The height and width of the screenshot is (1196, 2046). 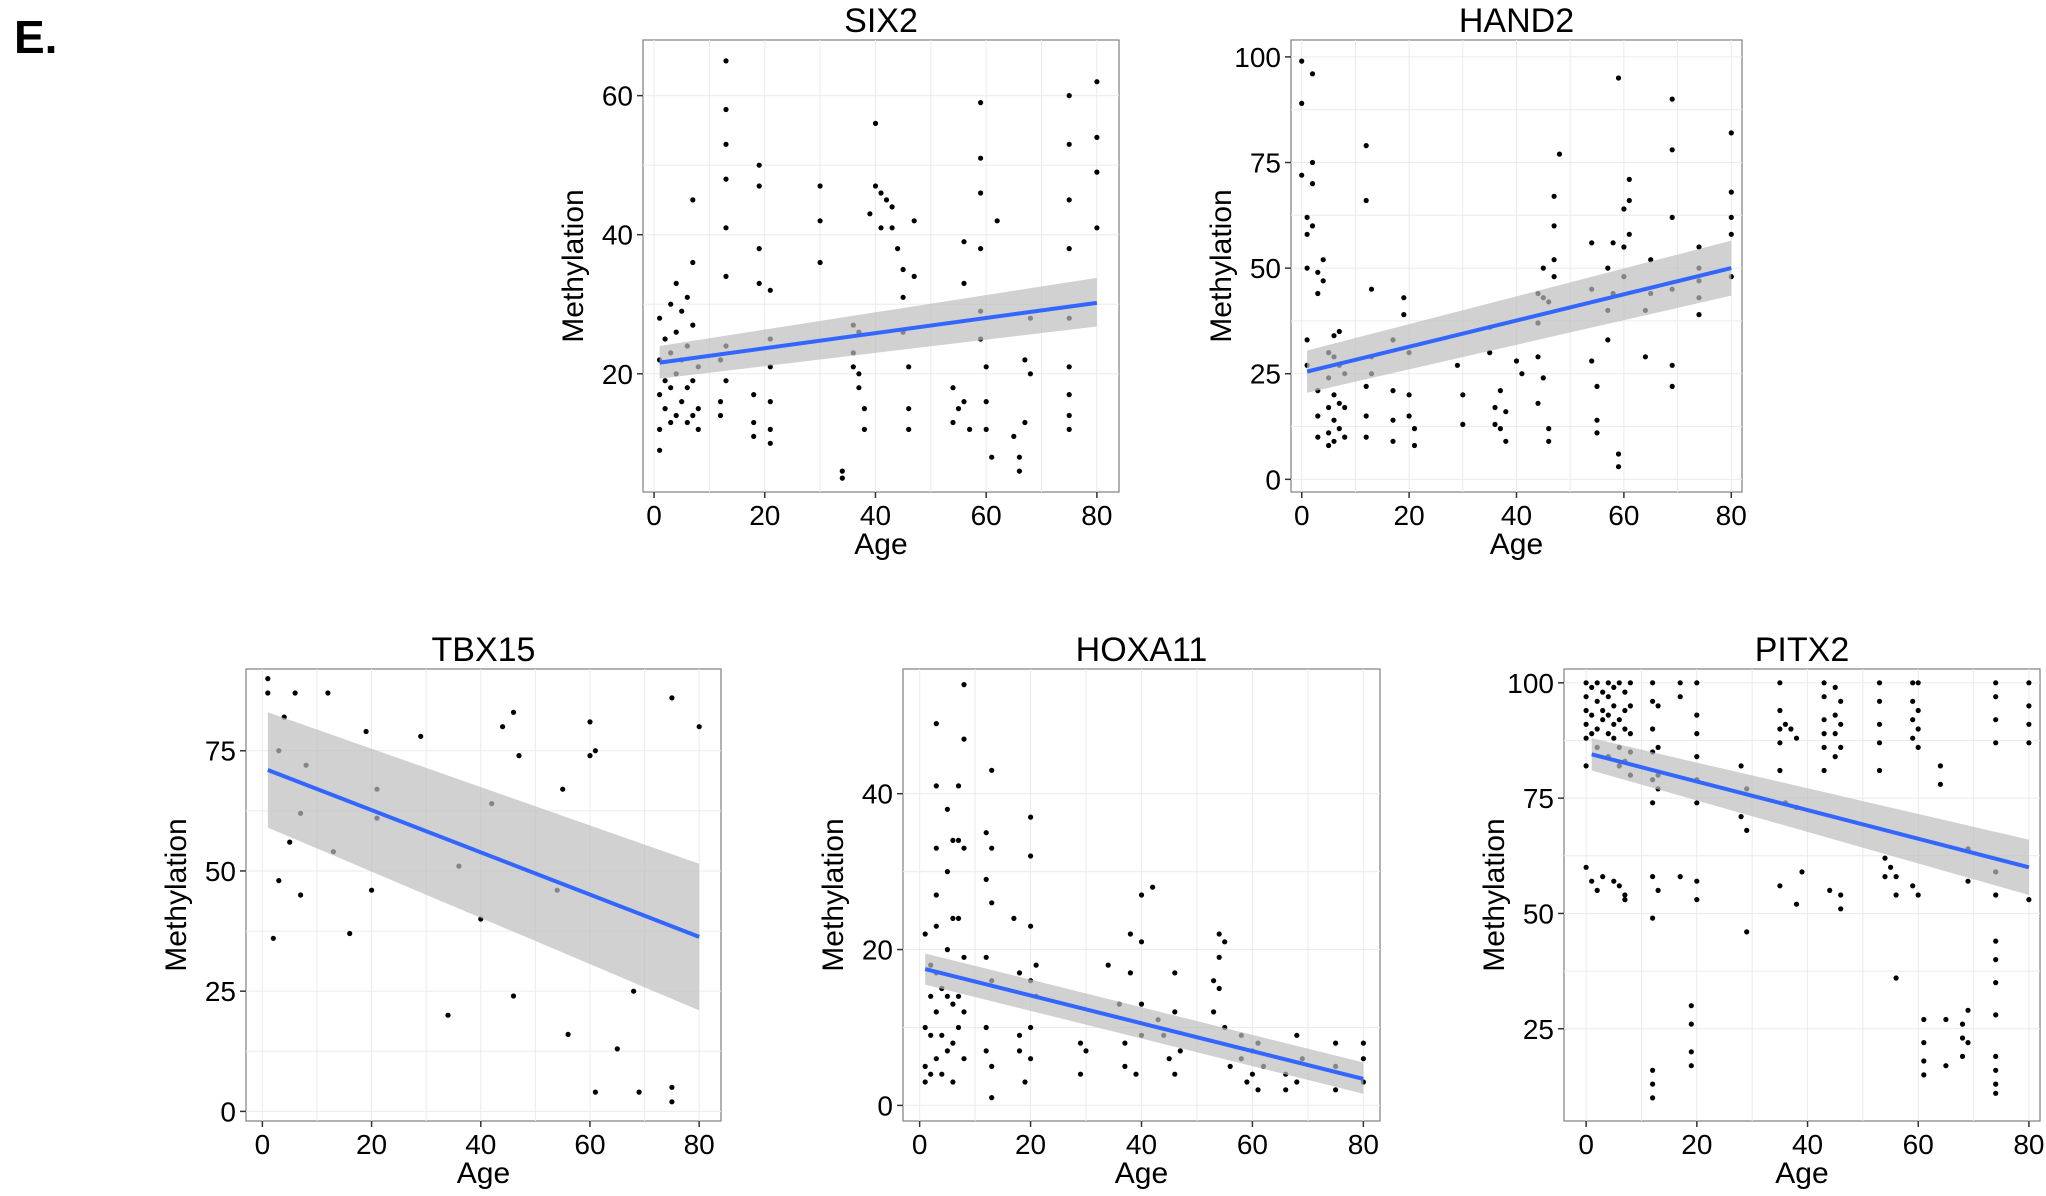 I want to click on chart-six2: 0 20 40 60 80 20 40 60 SIX2 Age Methylation, so click(x=838, y=281).